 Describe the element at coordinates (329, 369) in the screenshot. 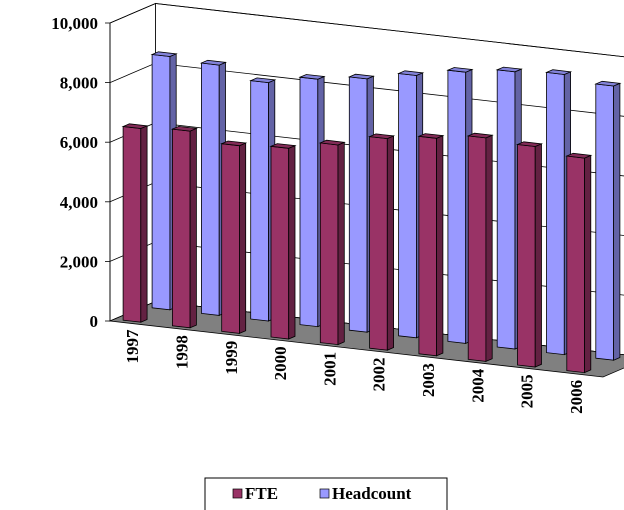

I see `x-tick-label: 2001` at that location.